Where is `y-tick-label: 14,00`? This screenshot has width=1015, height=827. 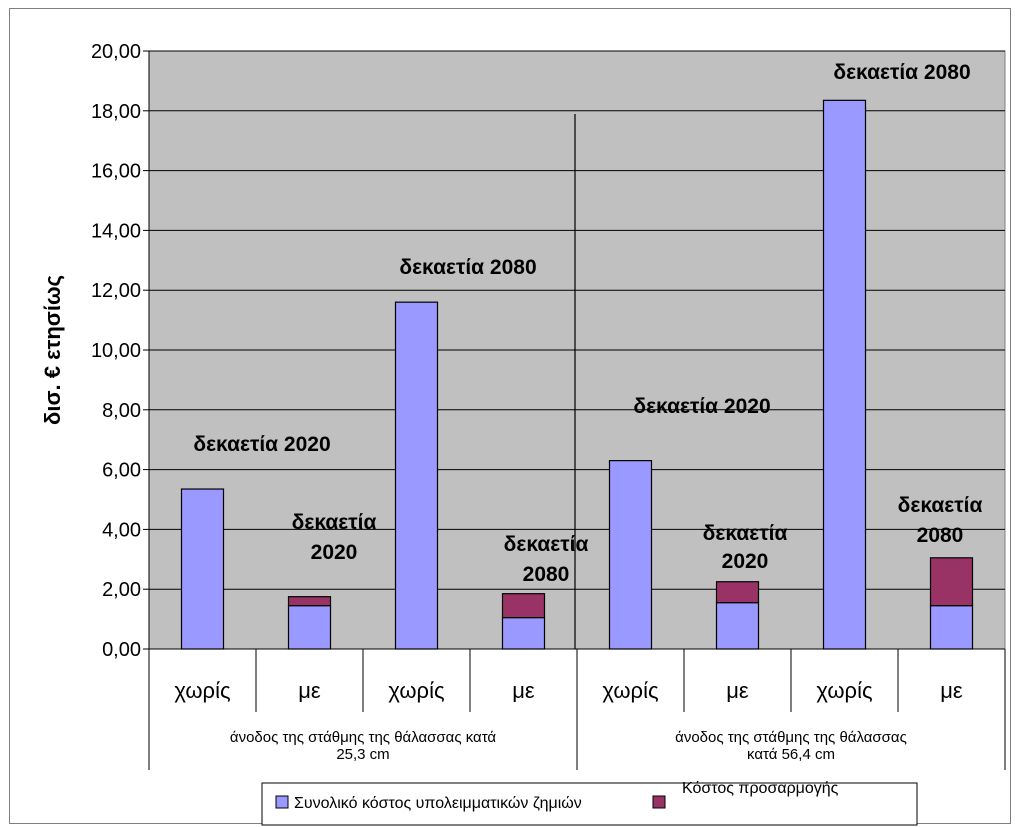
y-tick-label: 14,00 is located at coordinates (116, 231).